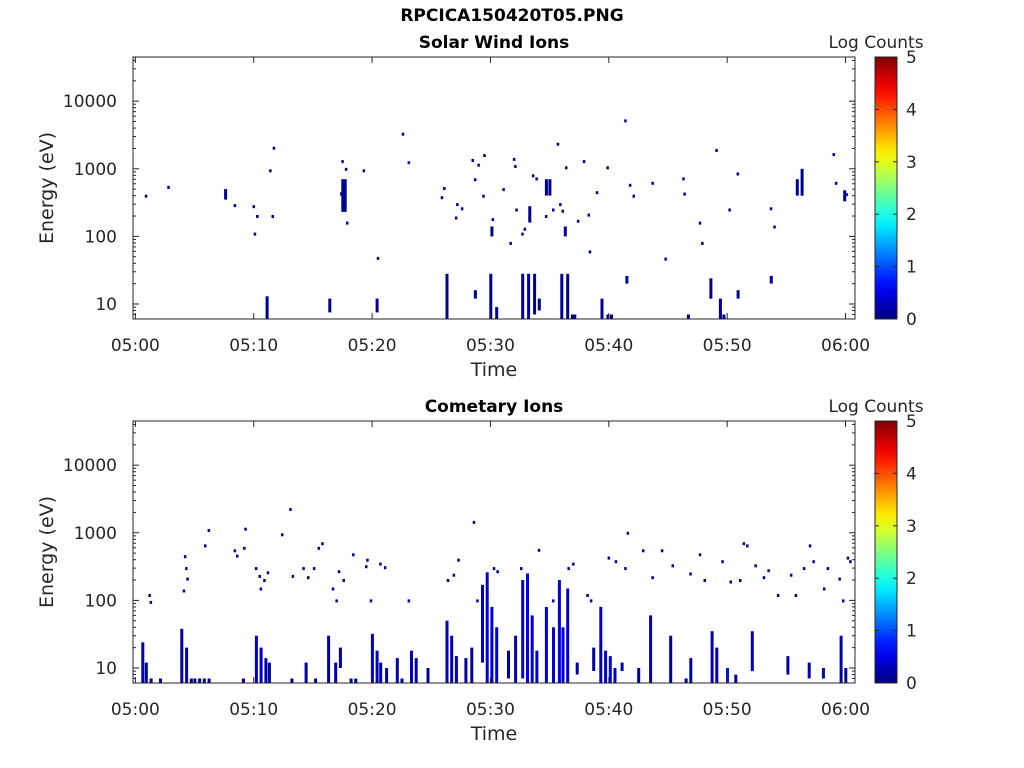 The height and width of the screenshot is (768, 1024). I want to click on y-tick-label: 10000, so click(90, 466).